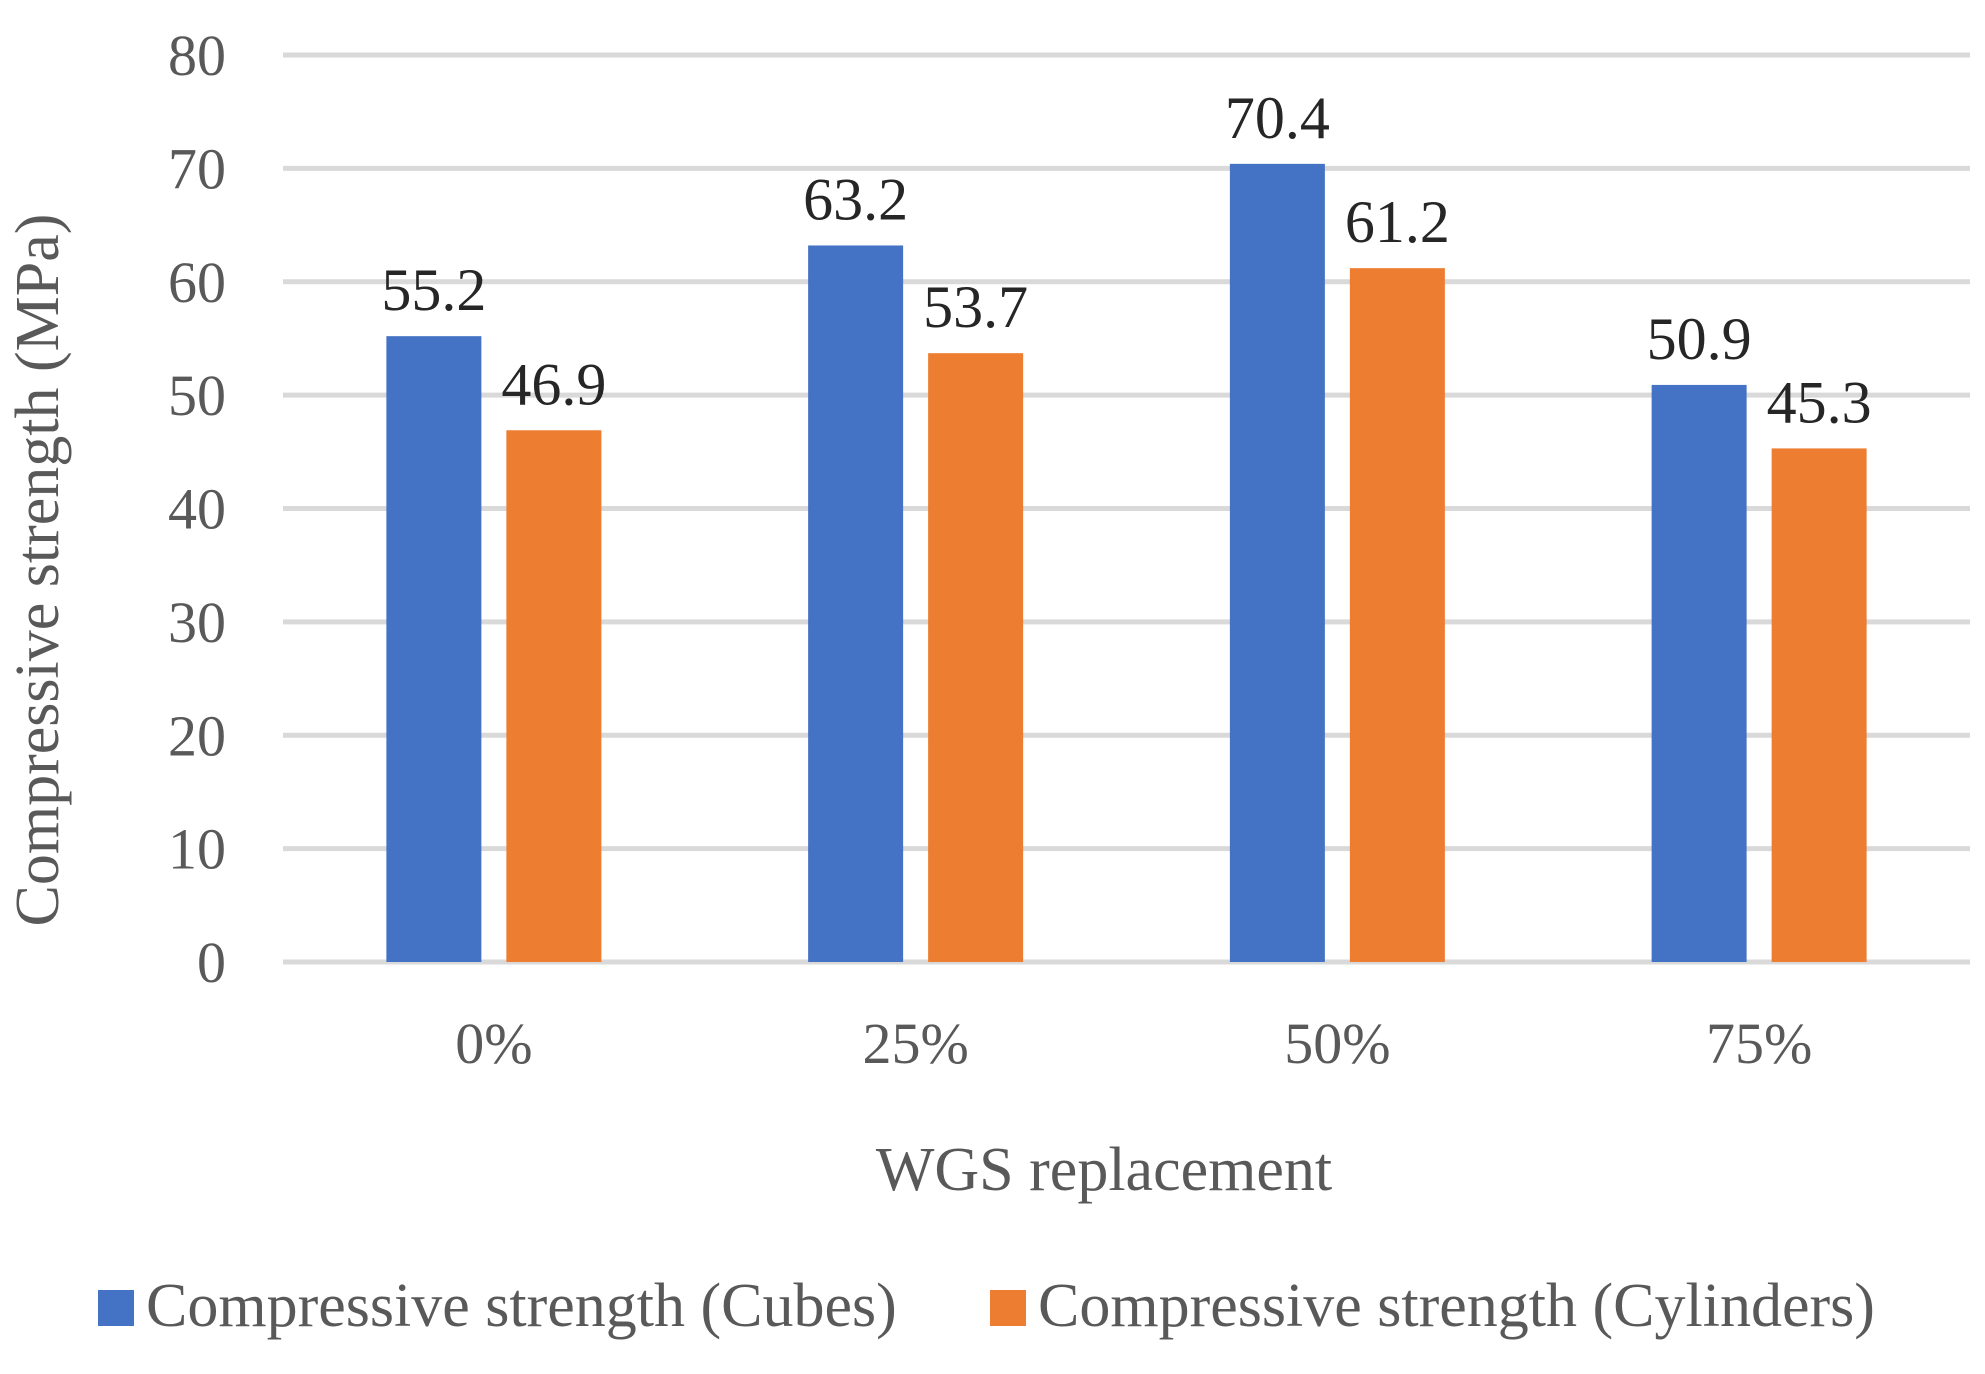 This screenshot has width=1985, height=1374. Describe the element at coordinates (1819, 705) in the screenshot. I see `bar-cylinders-75pct` at that location.